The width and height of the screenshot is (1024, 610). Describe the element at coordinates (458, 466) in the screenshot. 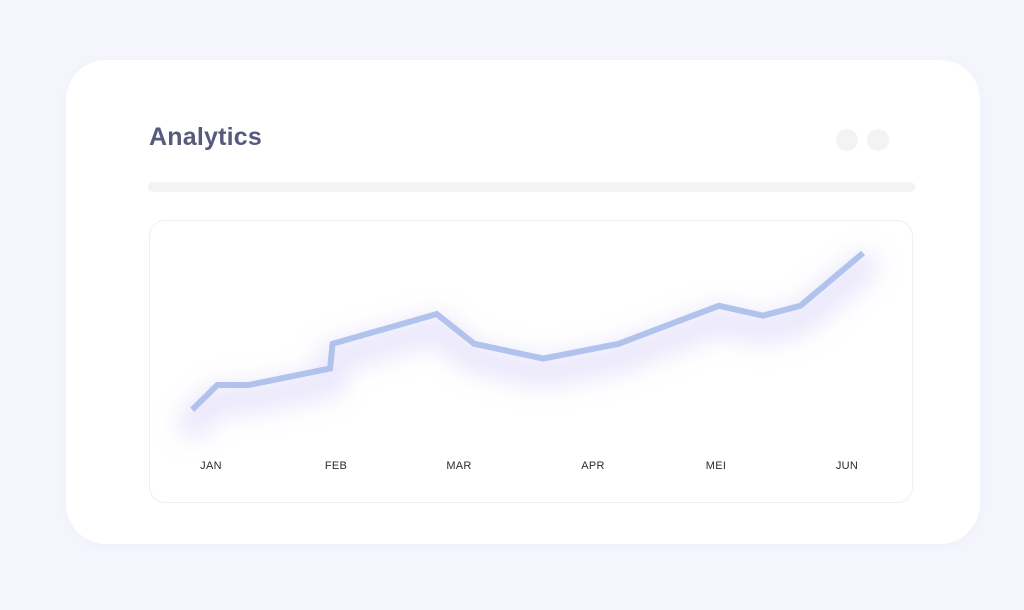

I see `x-tick-label: MAR` at that location.